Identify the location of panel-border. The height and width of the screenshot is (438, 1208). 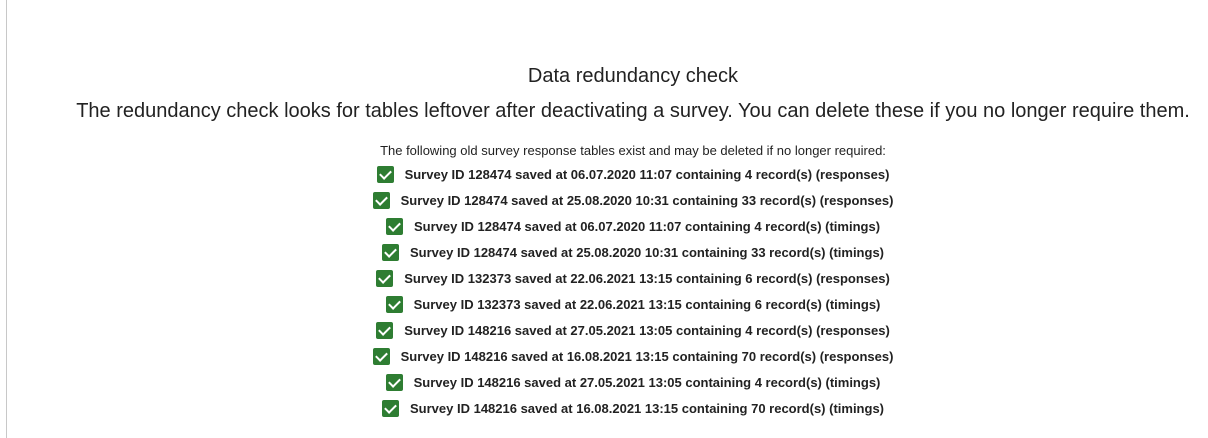
(6, 219).